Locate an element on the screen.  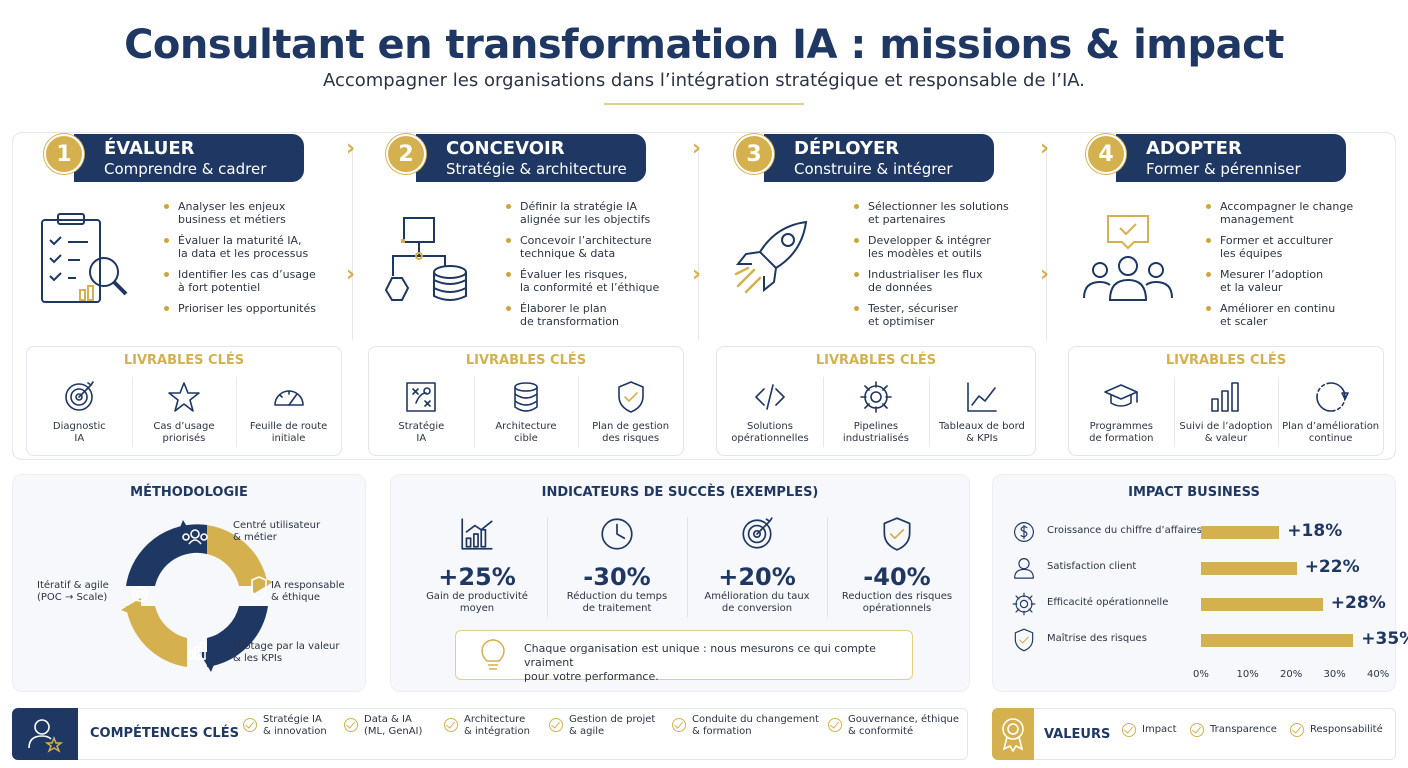
indicator-separator is located at coordinates (687, 567).